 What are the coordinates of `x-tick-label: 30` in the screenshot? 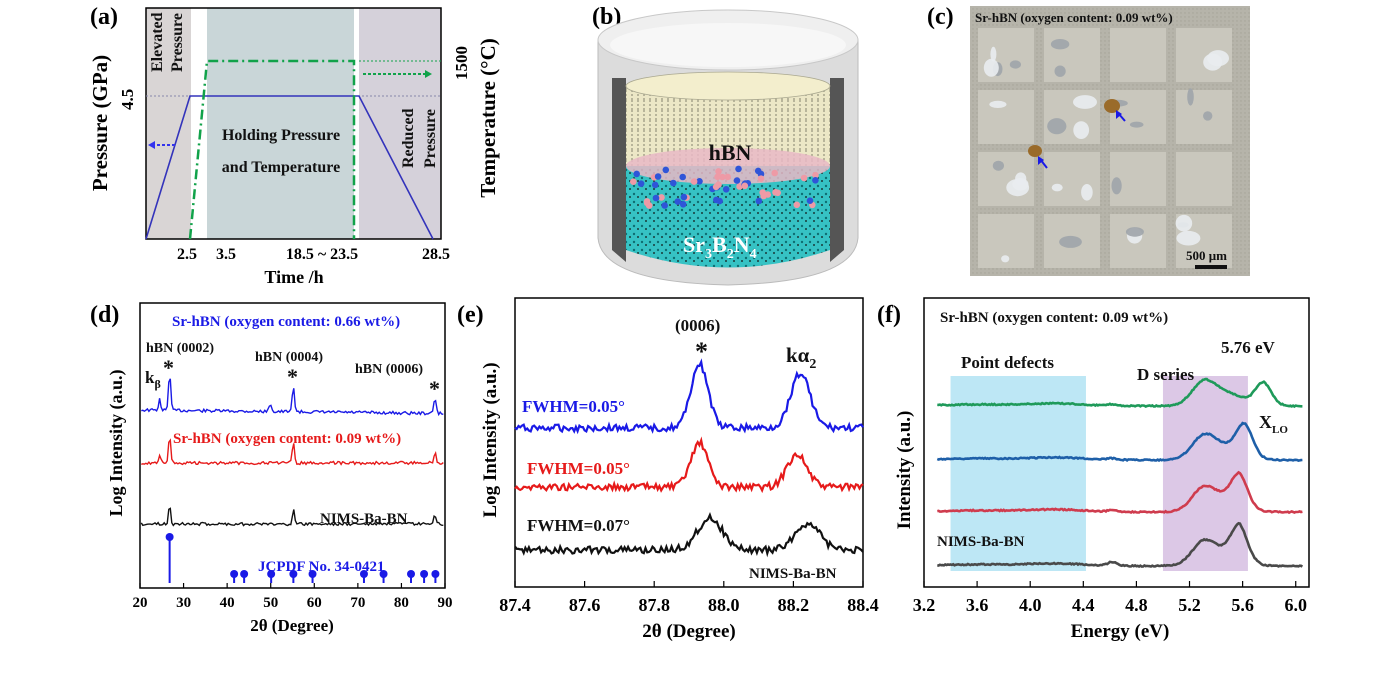 It's located at (183, 603).